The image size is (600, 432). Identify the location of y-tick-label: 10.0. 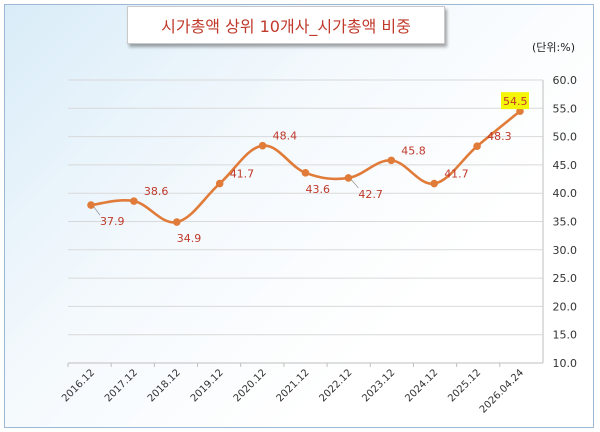
(565, 363).